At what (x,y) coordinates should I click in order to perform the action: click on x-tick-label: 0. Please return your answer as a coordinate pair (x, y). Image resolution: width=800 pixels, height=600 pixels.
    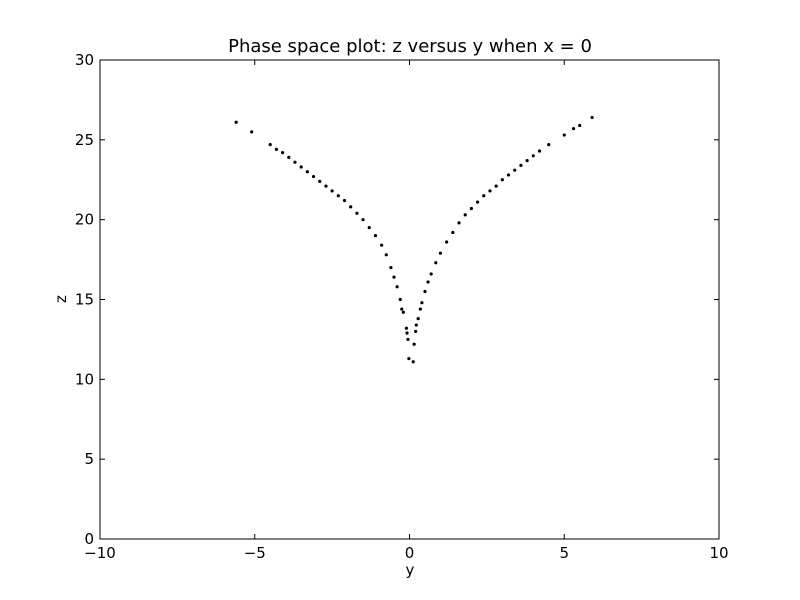
    Looking at the image, I should click on (410, 553).